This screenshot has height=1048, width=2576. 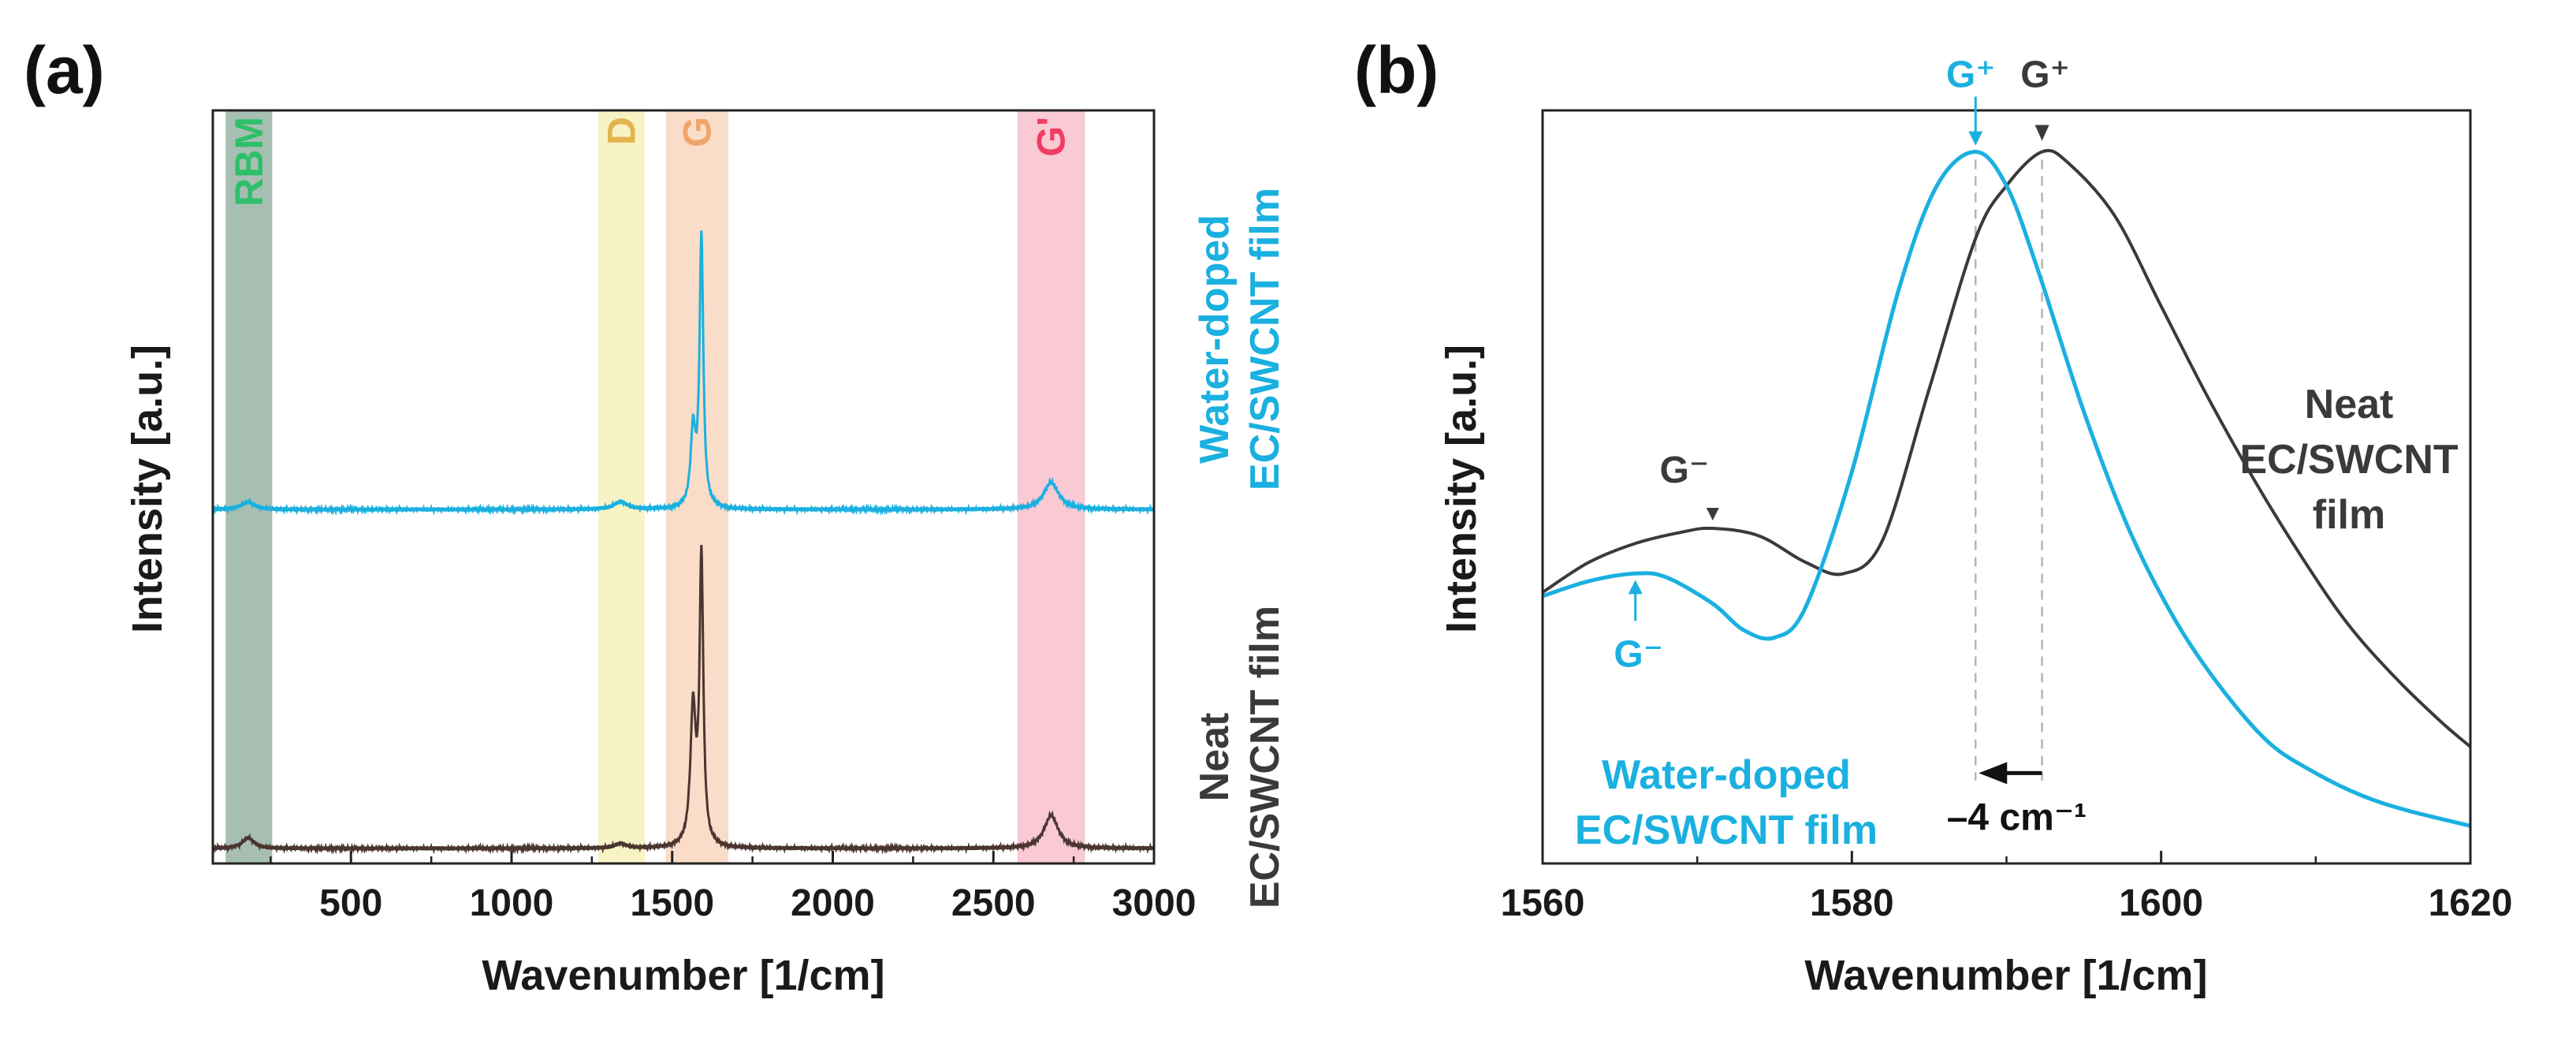 What do you see at coordinates (2349, 515) in the screenshot?
I see `legend-neat-line3: film` at bounding box center [2349, 515].